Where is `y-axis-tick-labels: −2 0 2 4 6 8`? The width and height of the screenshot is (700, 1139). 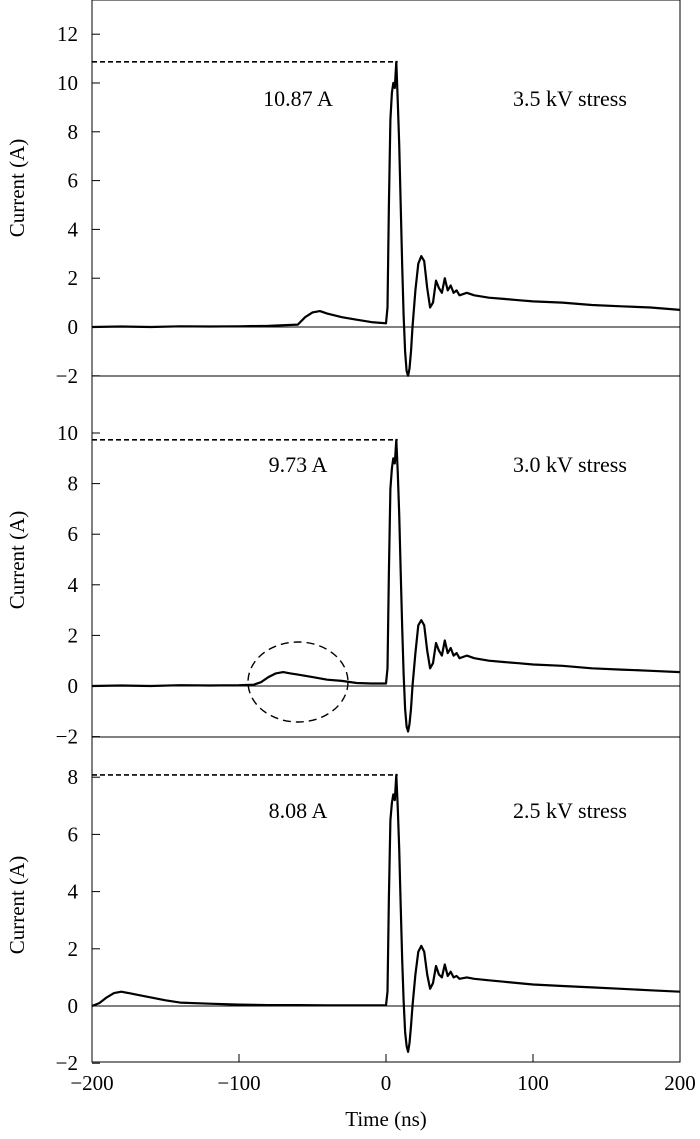 y-axis-tick-labels: −2 0 2 4 6 8 is located at coordinates (67, 920).